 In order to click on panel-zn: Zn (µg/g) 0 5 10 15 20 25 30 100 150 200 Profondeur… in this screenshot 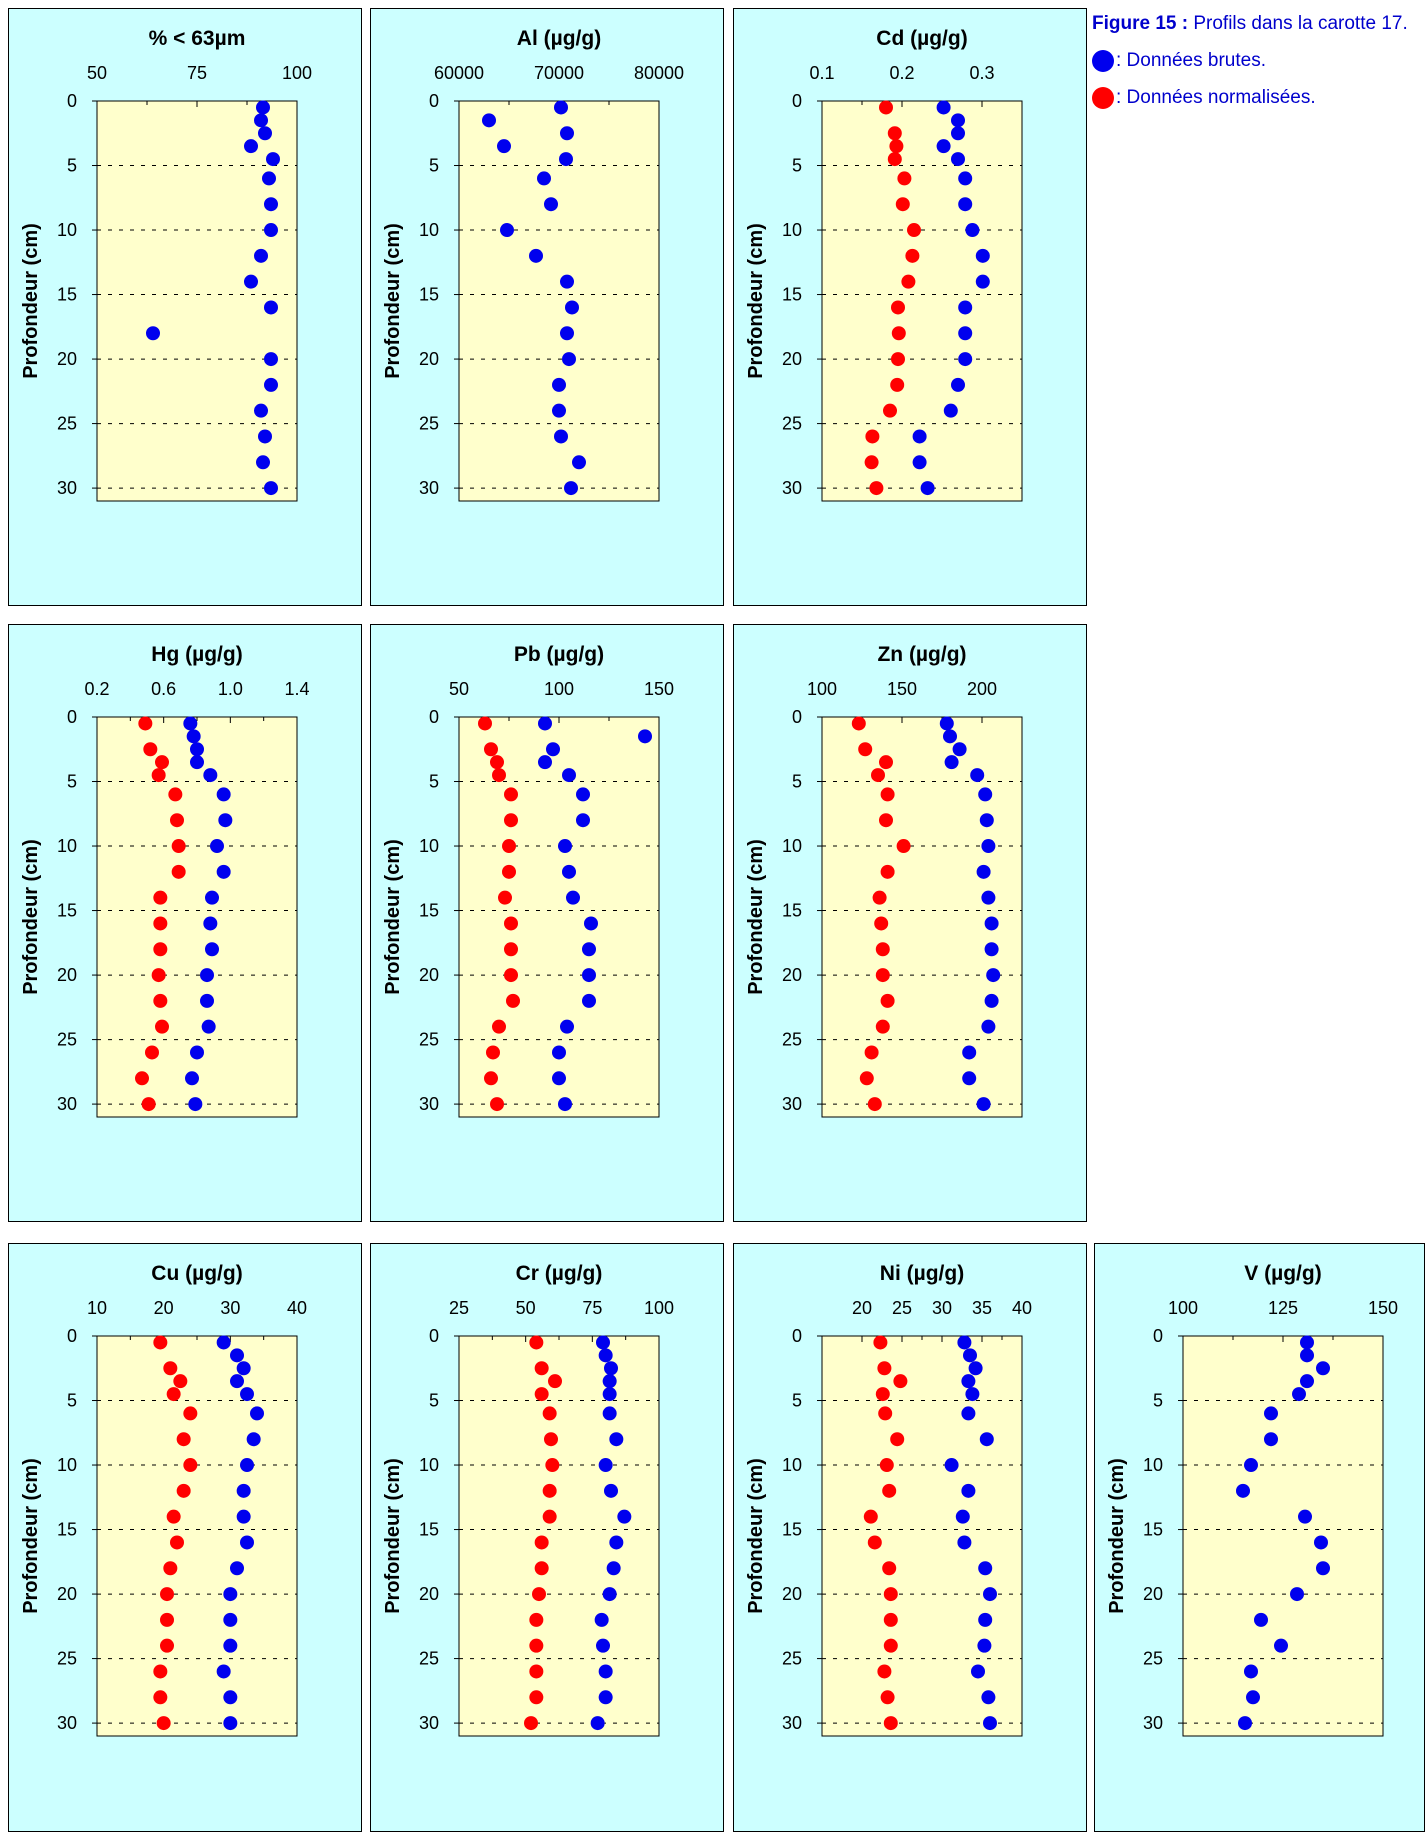, I will do `click(910, 923)`.